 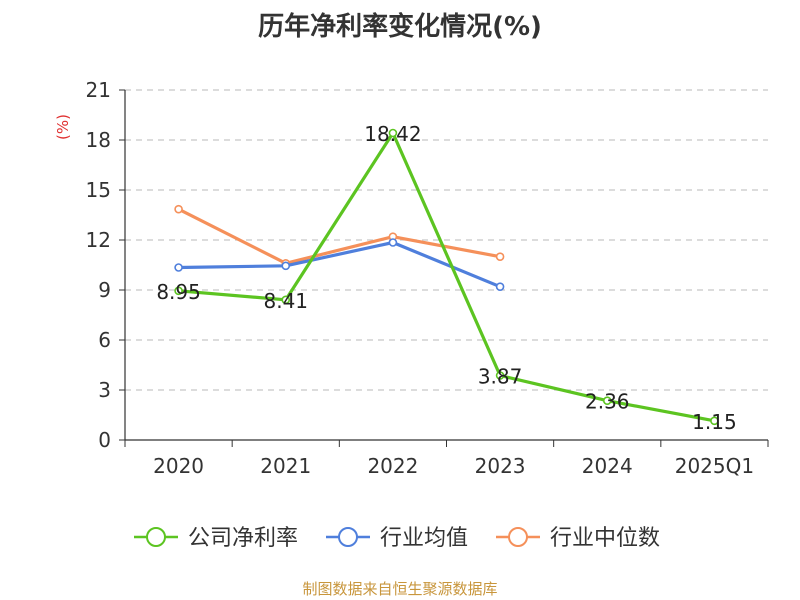 I want to click on legend: 公司净利率 行业均值 行业中位数, so click(x=397, y=538).